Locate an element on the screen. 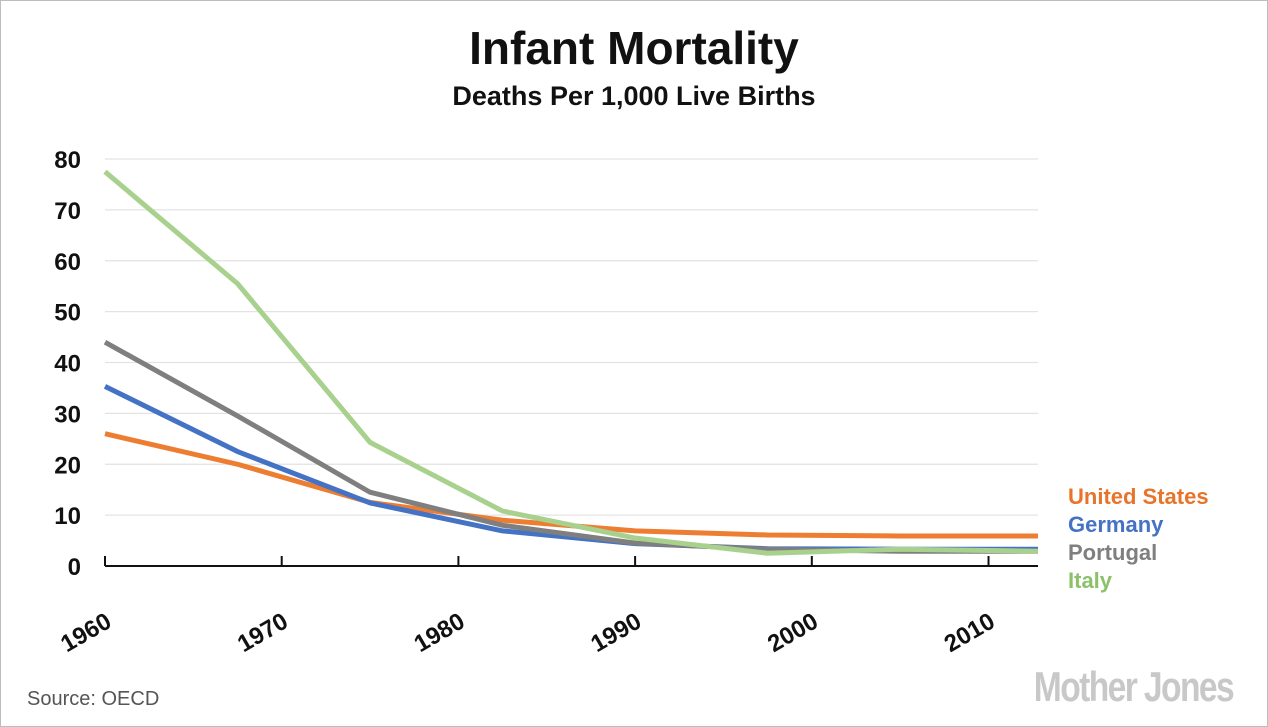 The height and width of the screenshot is (727, 1268). legend-portugal: Portugal is located at coordinates (1112, 552).